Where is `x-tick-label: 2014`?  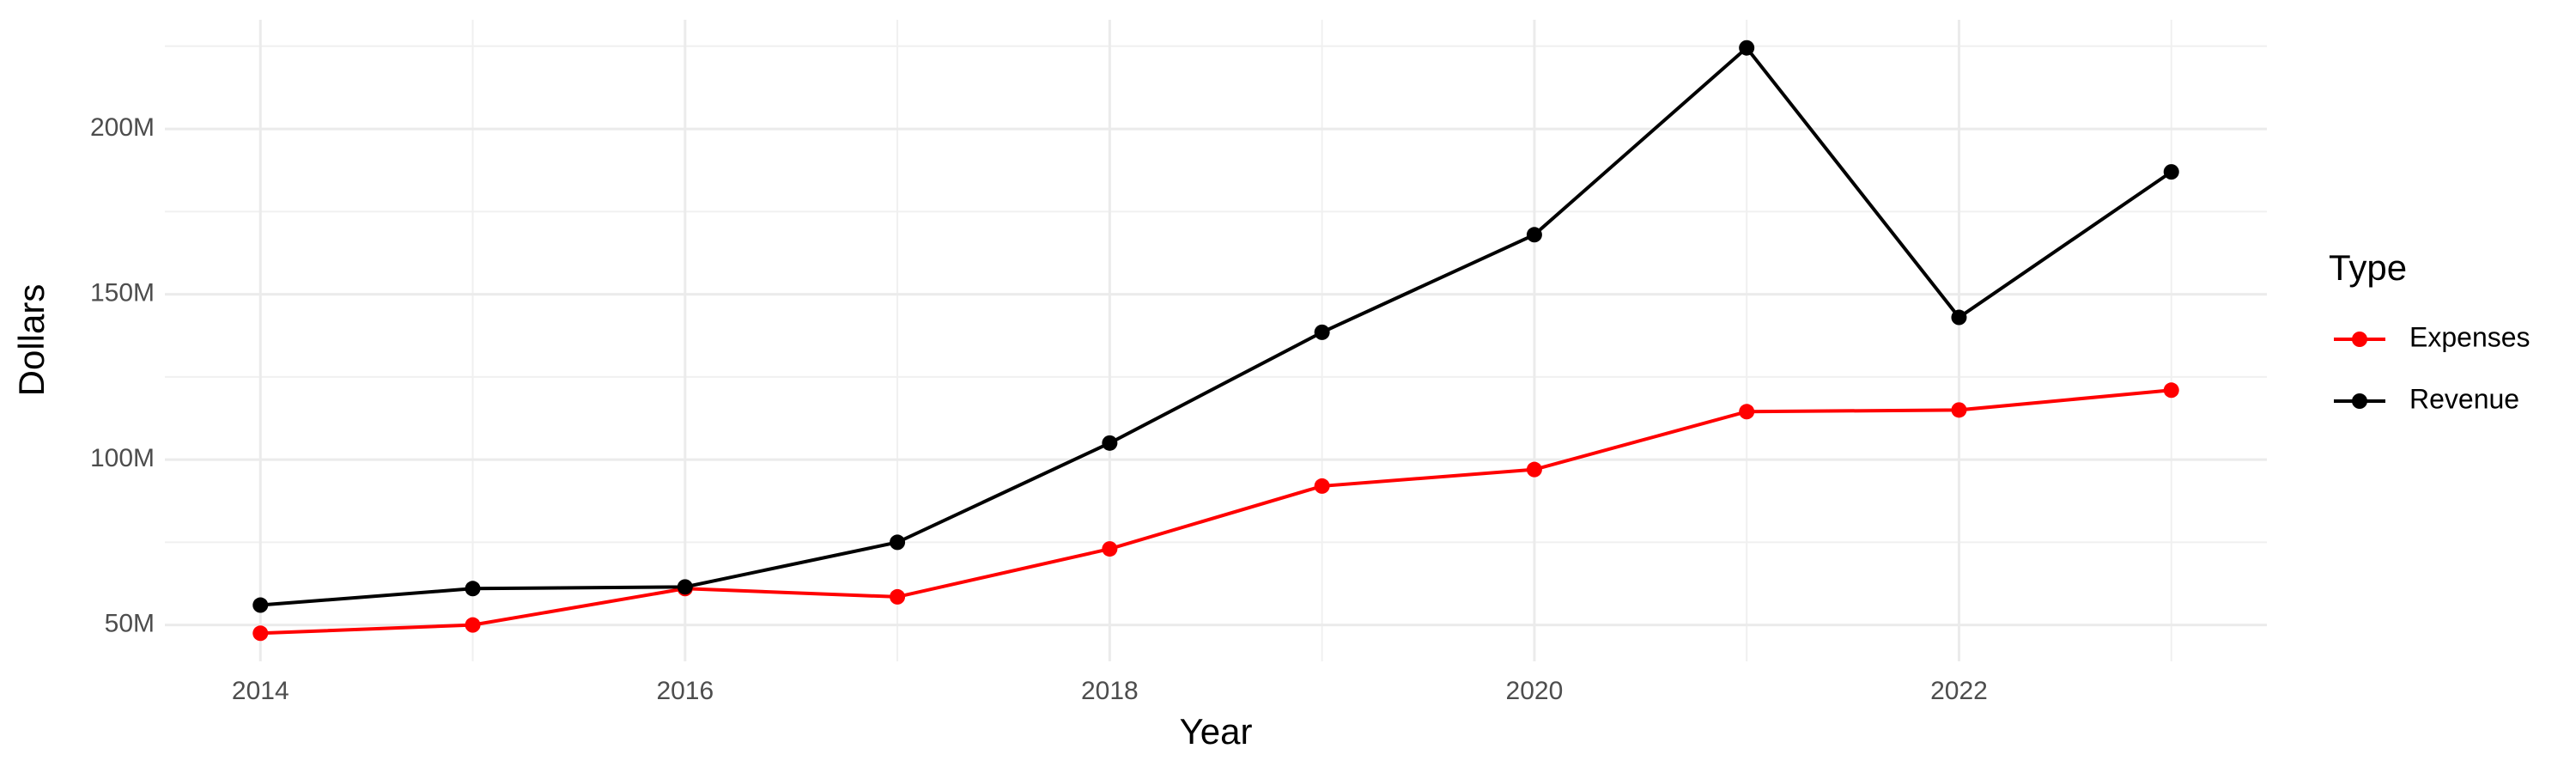
x-tick-label: 2014 is located at coordinates (260, 691).